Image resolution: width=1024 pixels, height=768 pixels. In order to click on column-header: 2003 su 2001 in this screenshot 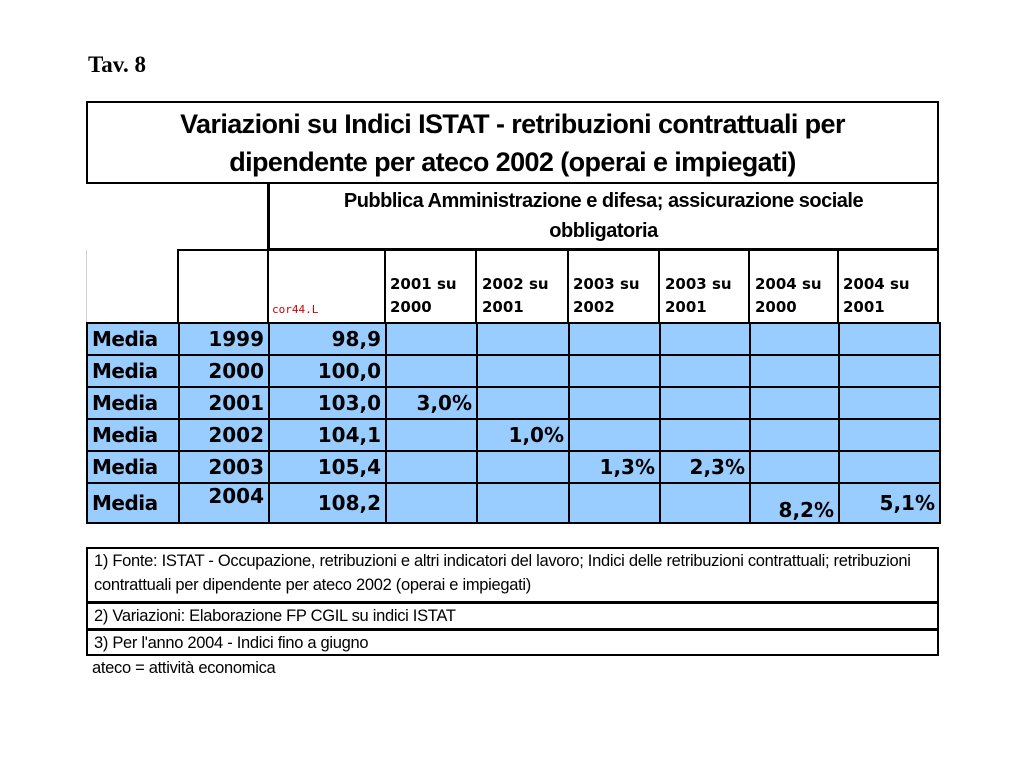, I will do `click(698, 295)`.